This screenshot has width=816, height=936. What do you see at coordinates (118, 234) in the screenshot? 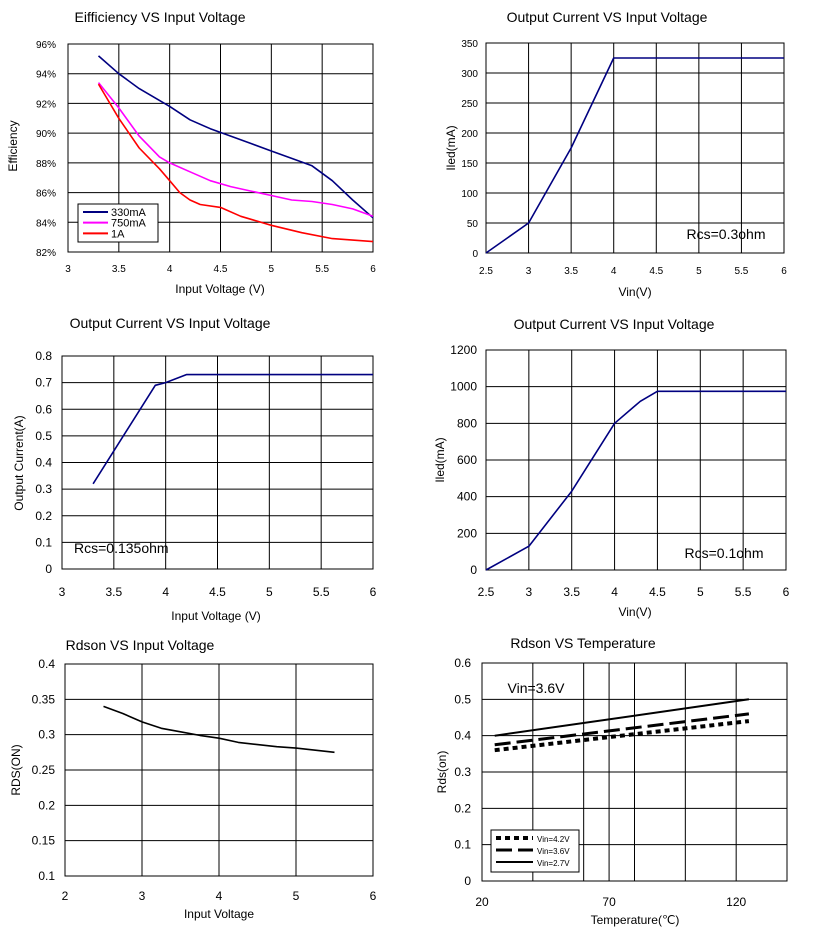
I see `legend-label: 1A` at bounding box center [118, 234].